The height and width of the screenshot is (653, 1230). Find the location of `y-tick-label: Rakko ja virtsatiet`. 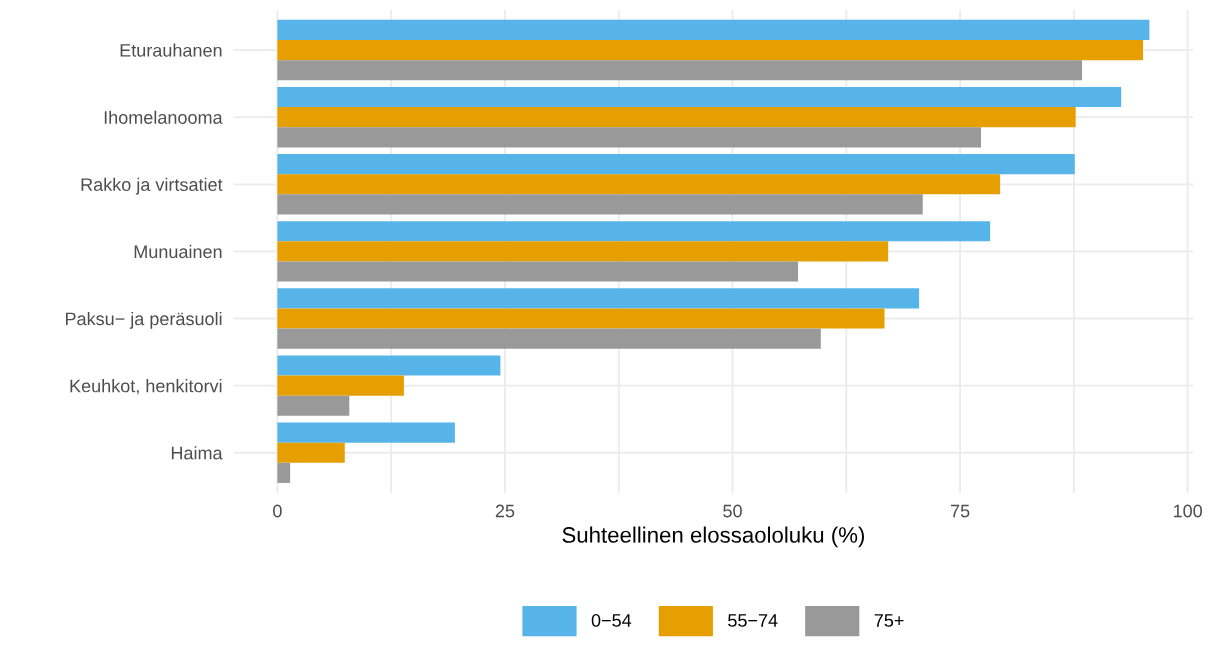

y-tick-label: Rakko ja virtsatiet is located at coordinates (152, 186).